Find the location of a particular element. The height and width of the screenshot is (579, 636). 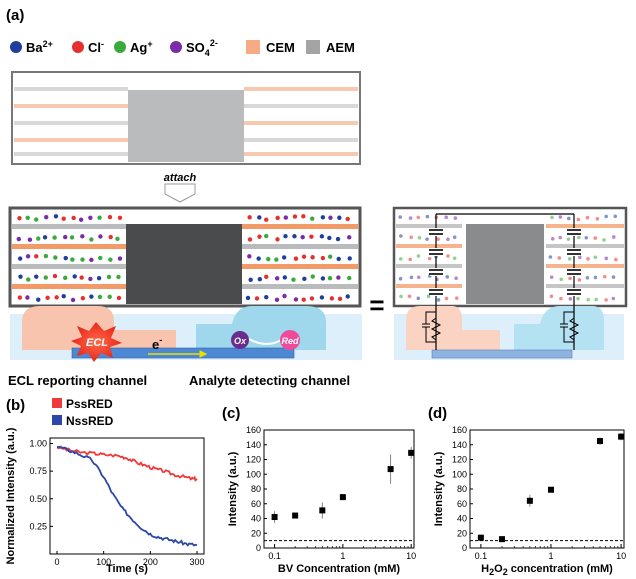

aem-swatch is located at coordinates (313, 47).